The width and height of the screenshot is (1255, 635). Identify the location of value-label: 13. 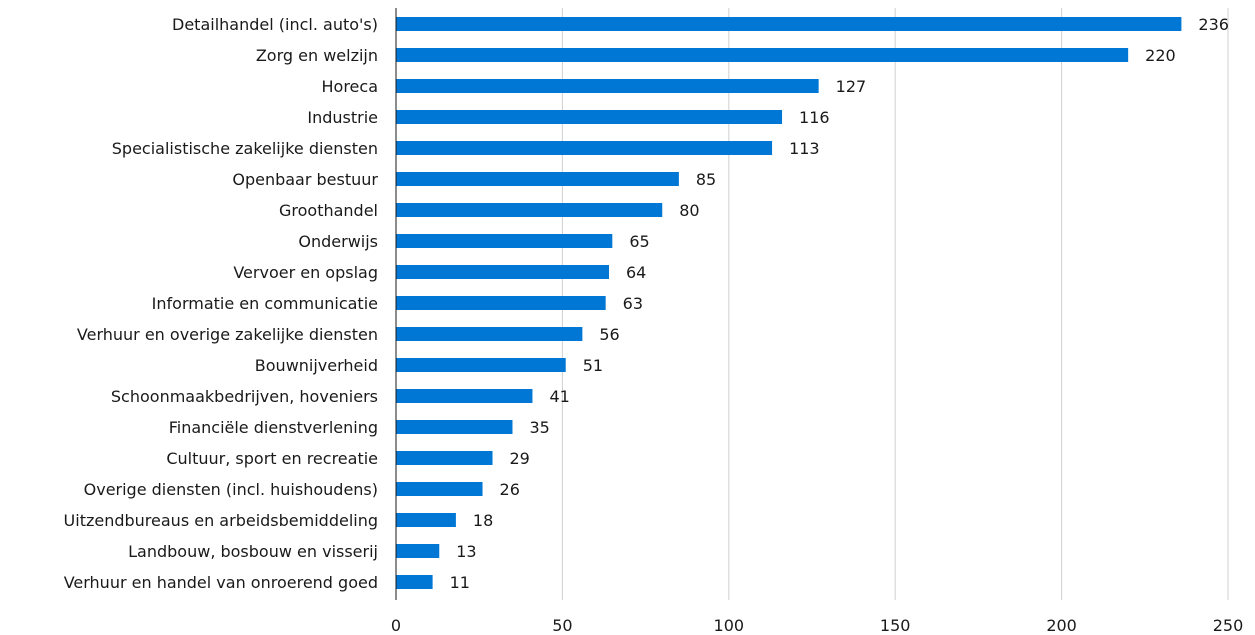
(466, 551).